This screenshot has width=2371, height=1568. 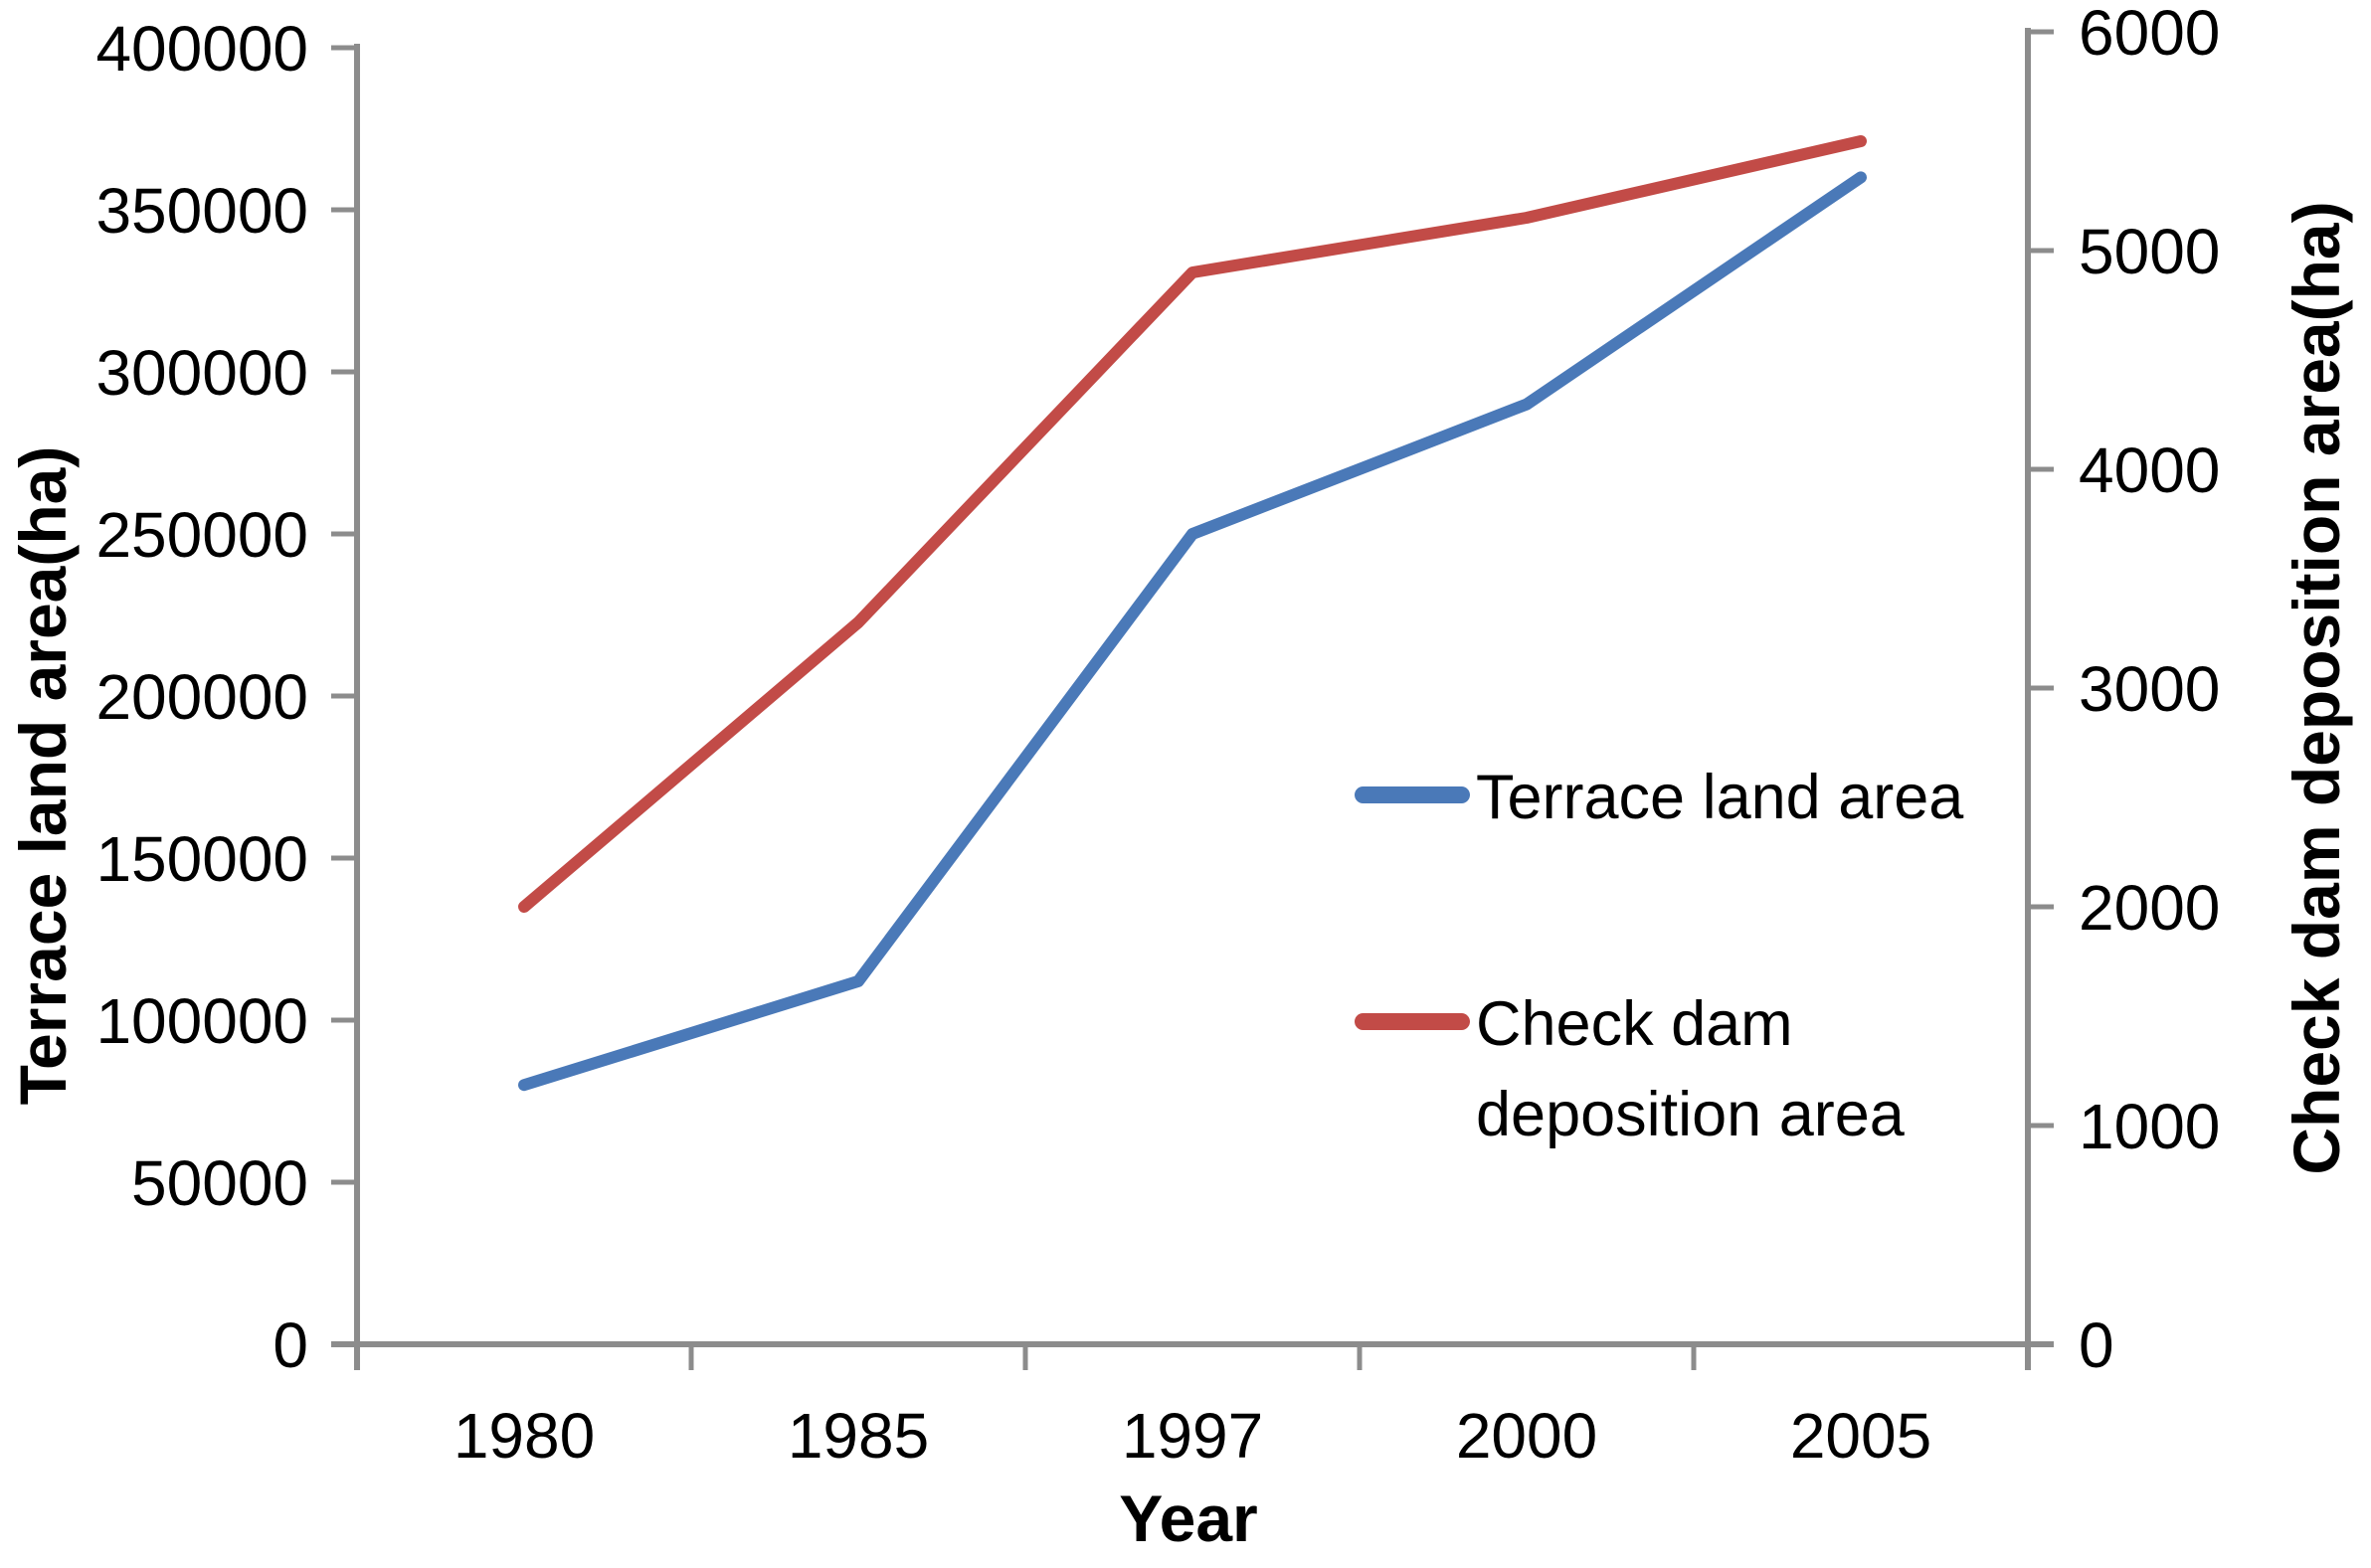 What do you see at coordinates (2149, 908) in the screenshot?
I see `right-axis-tick-label: 2000` at bounding box center [2149, 908].